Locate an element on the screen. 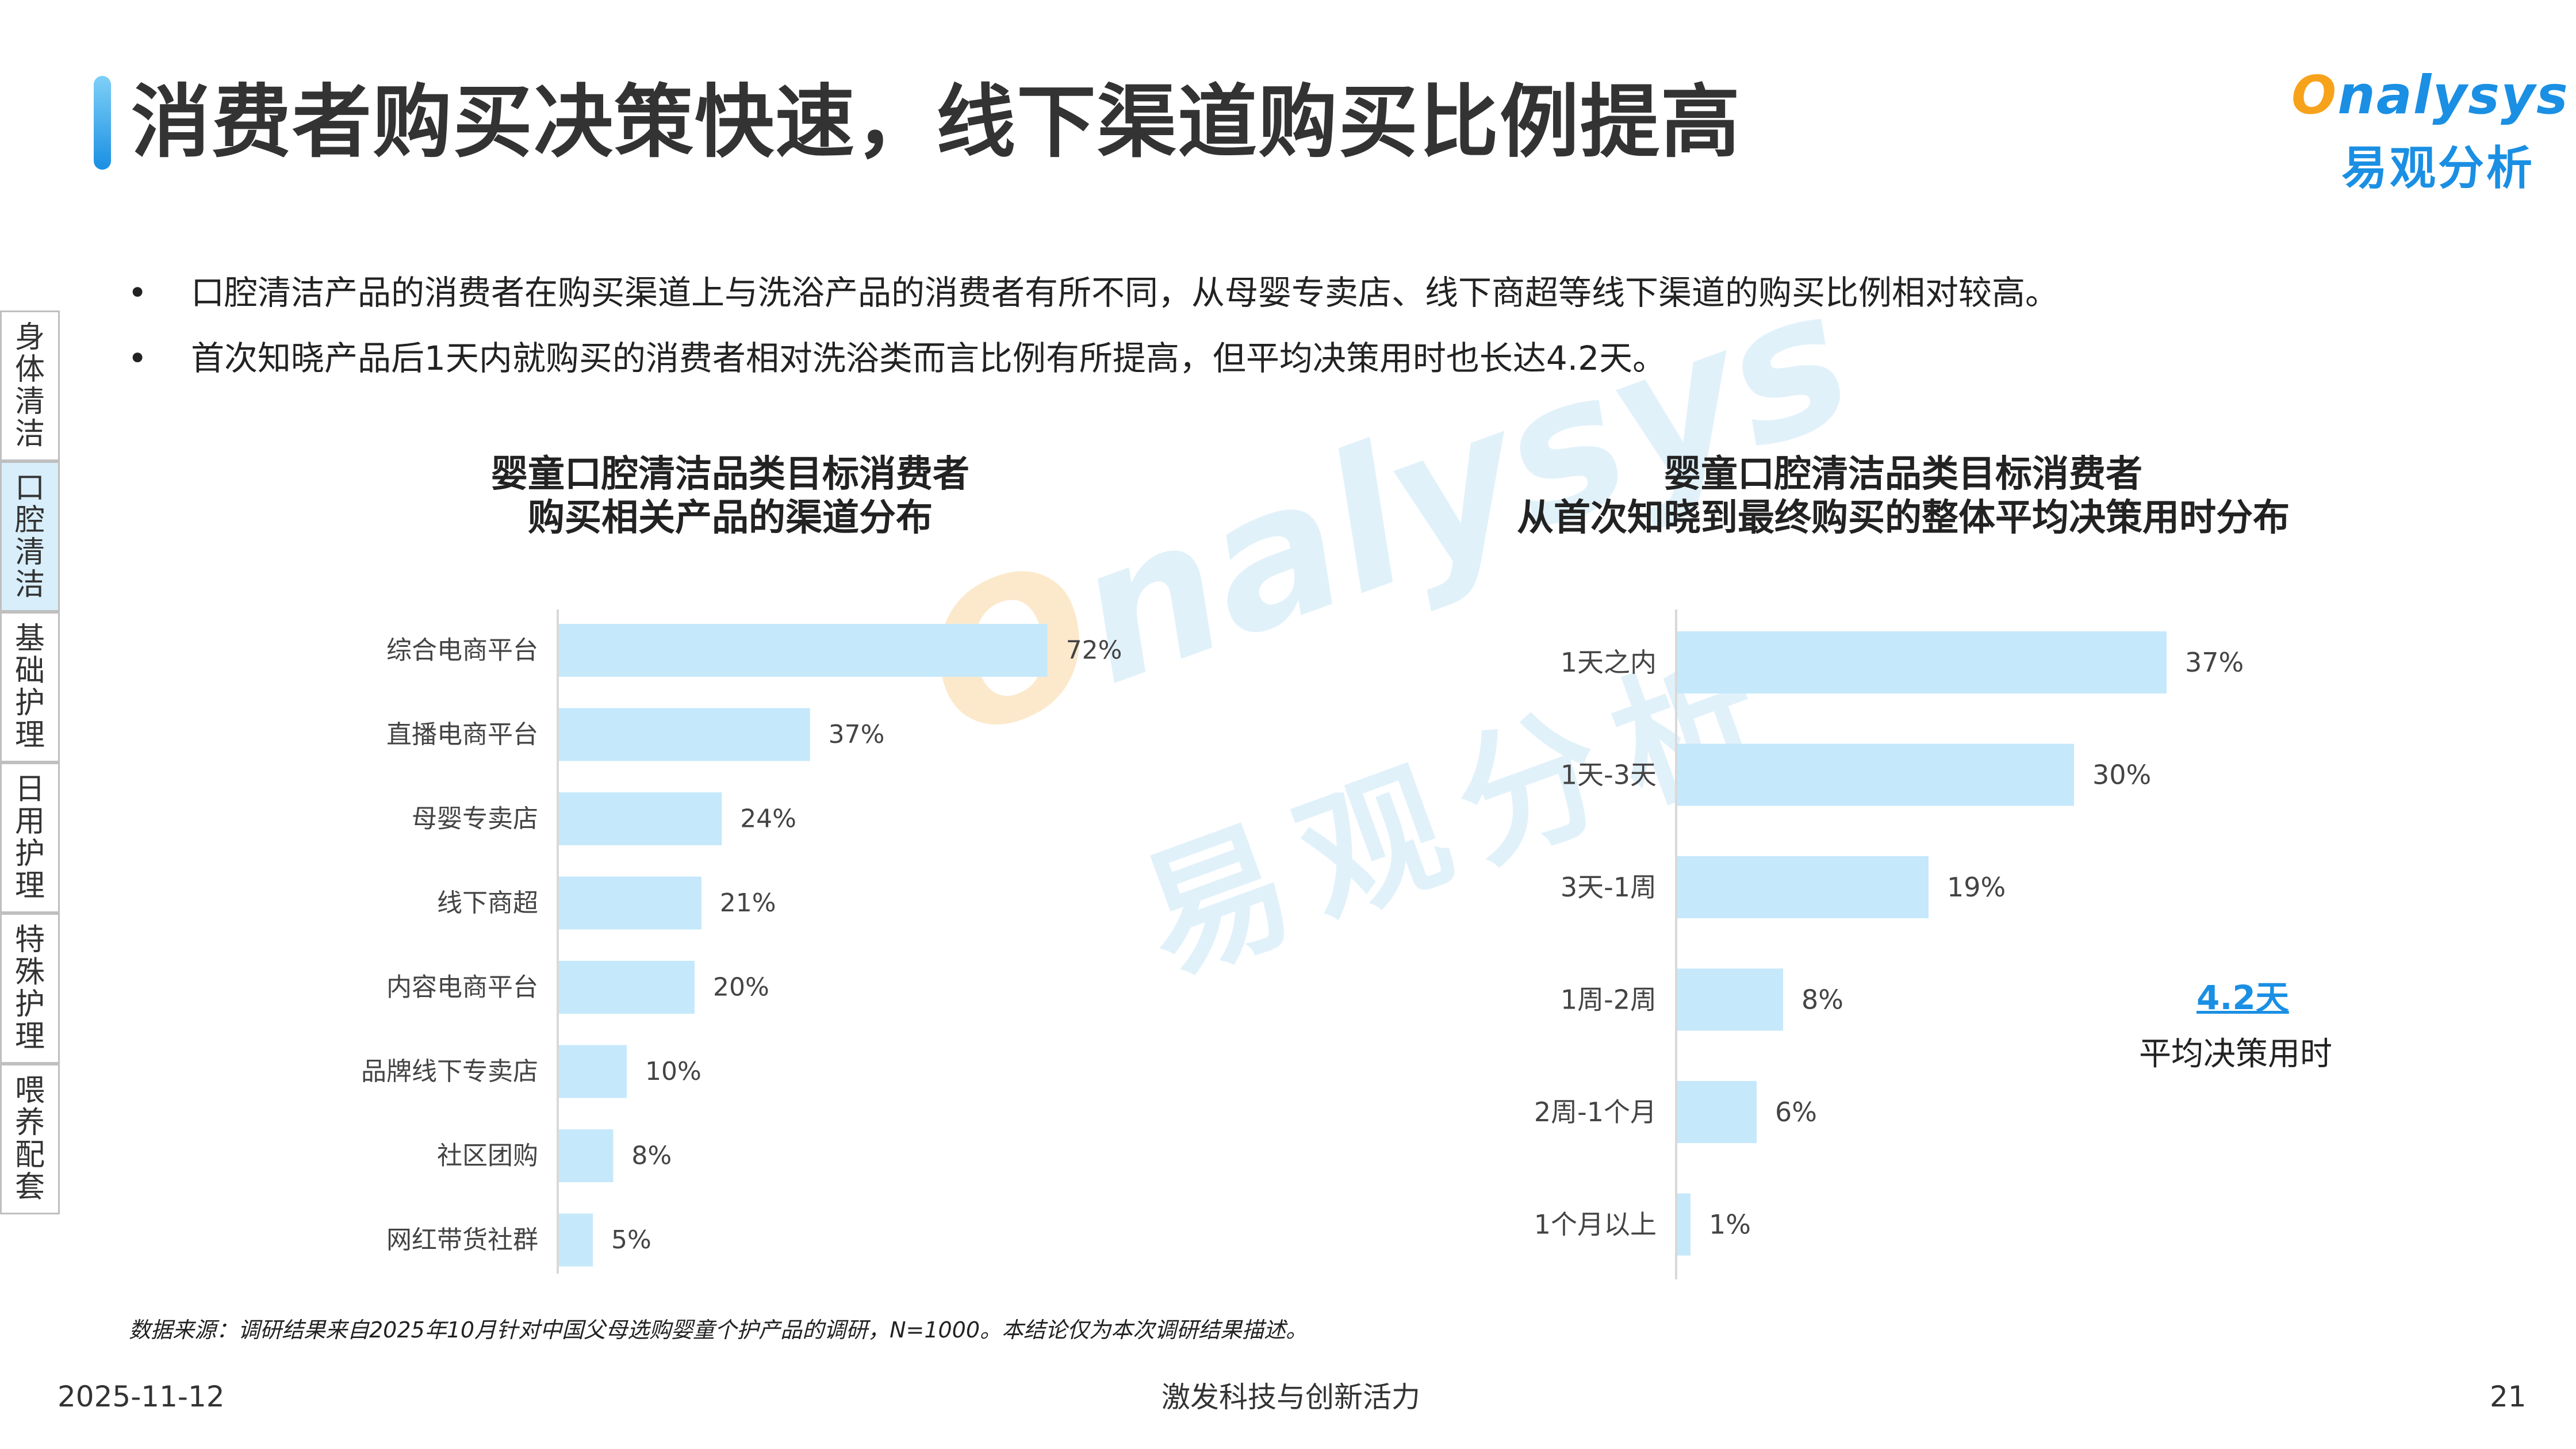 The width and height of the screenshot is (2576, 1449). chart1-value-label: 72% is located at coordinates (1094, 650).